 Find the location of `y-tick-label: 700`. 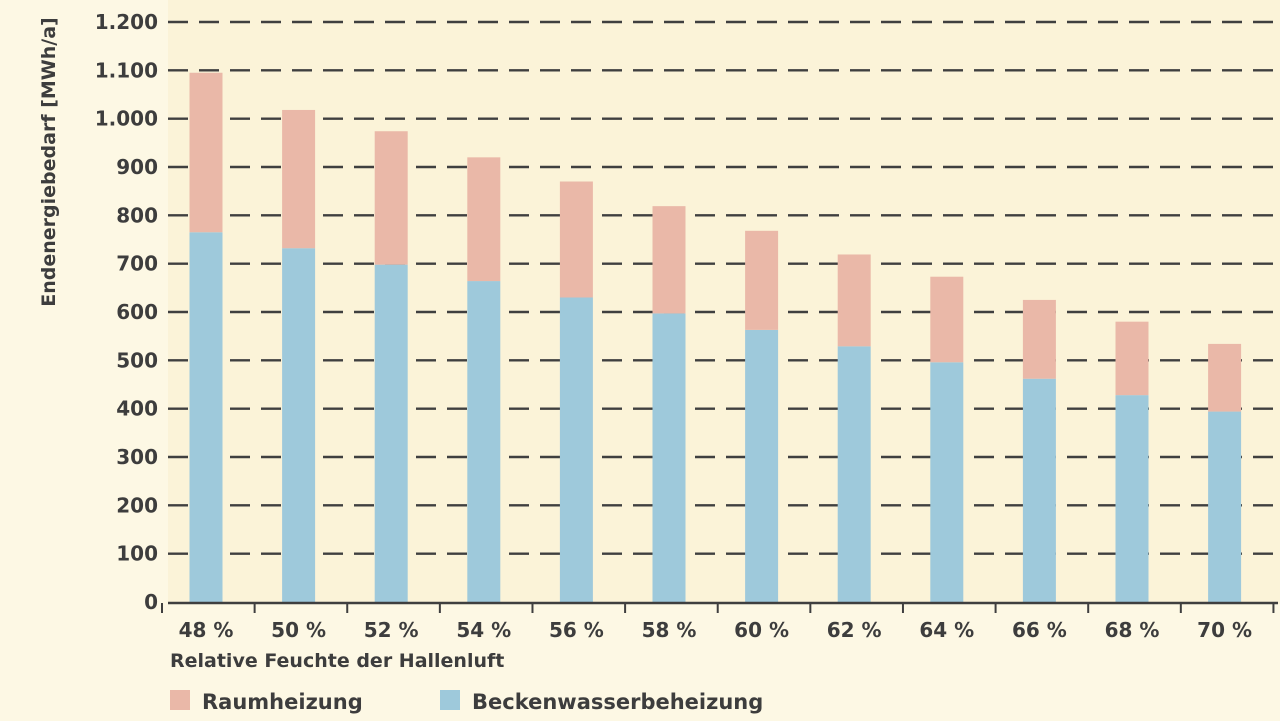

y-tick-label: 700 is located at coordinates (137, 264).